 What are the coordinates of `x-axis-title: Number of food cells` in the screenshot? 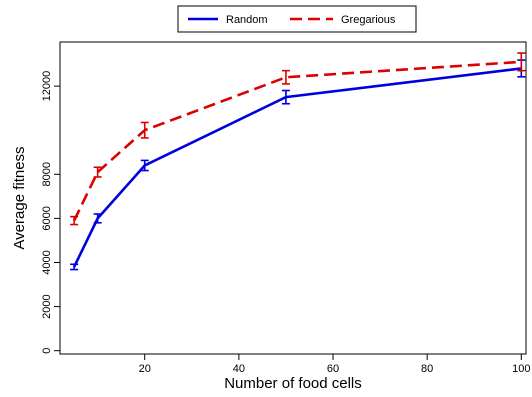 It's located at (293, 383).